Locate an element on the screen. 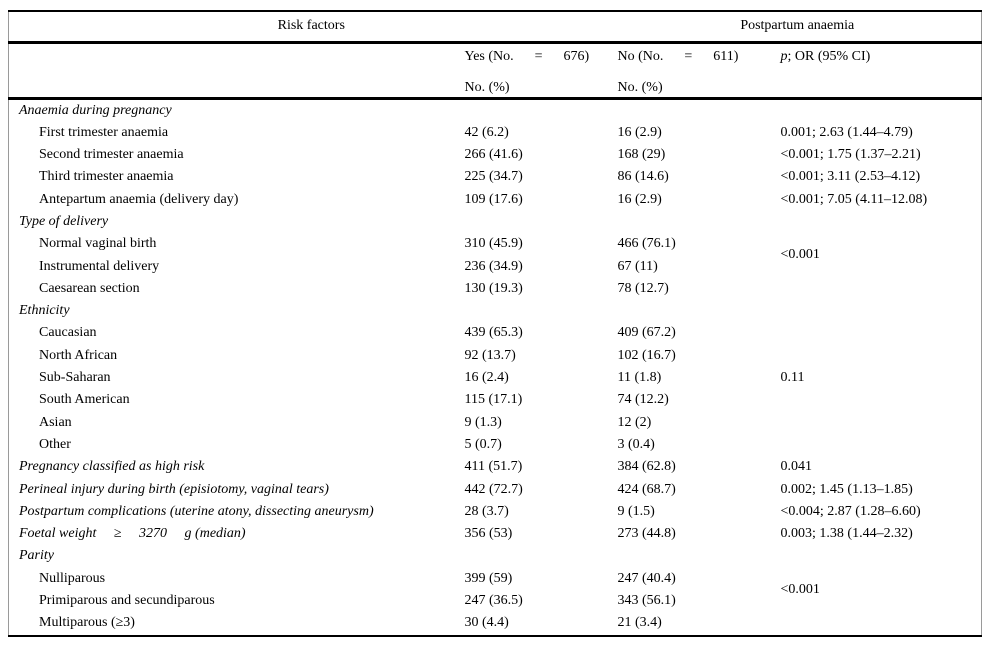 This screenshot has width=991, height=651. risk-factor-label: Caucasian is located at coordinates (68, 333).